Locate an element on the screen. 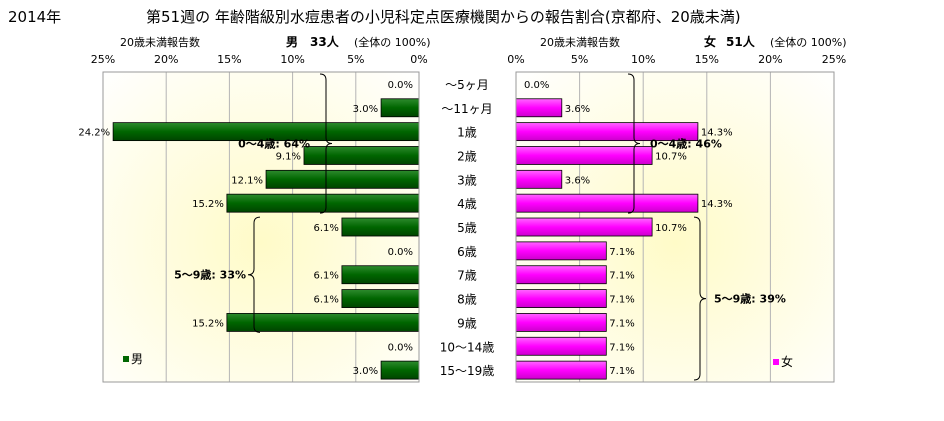 Image resolution: width=944 pixels, height=421 pixels. category-label: 1歳 is located at coordinates (467, 133).